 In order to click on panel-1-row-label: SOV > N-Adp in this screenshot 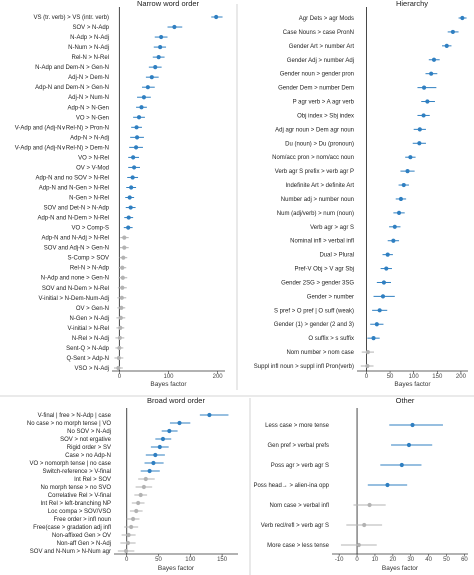, I will do `click(90, 28)`.